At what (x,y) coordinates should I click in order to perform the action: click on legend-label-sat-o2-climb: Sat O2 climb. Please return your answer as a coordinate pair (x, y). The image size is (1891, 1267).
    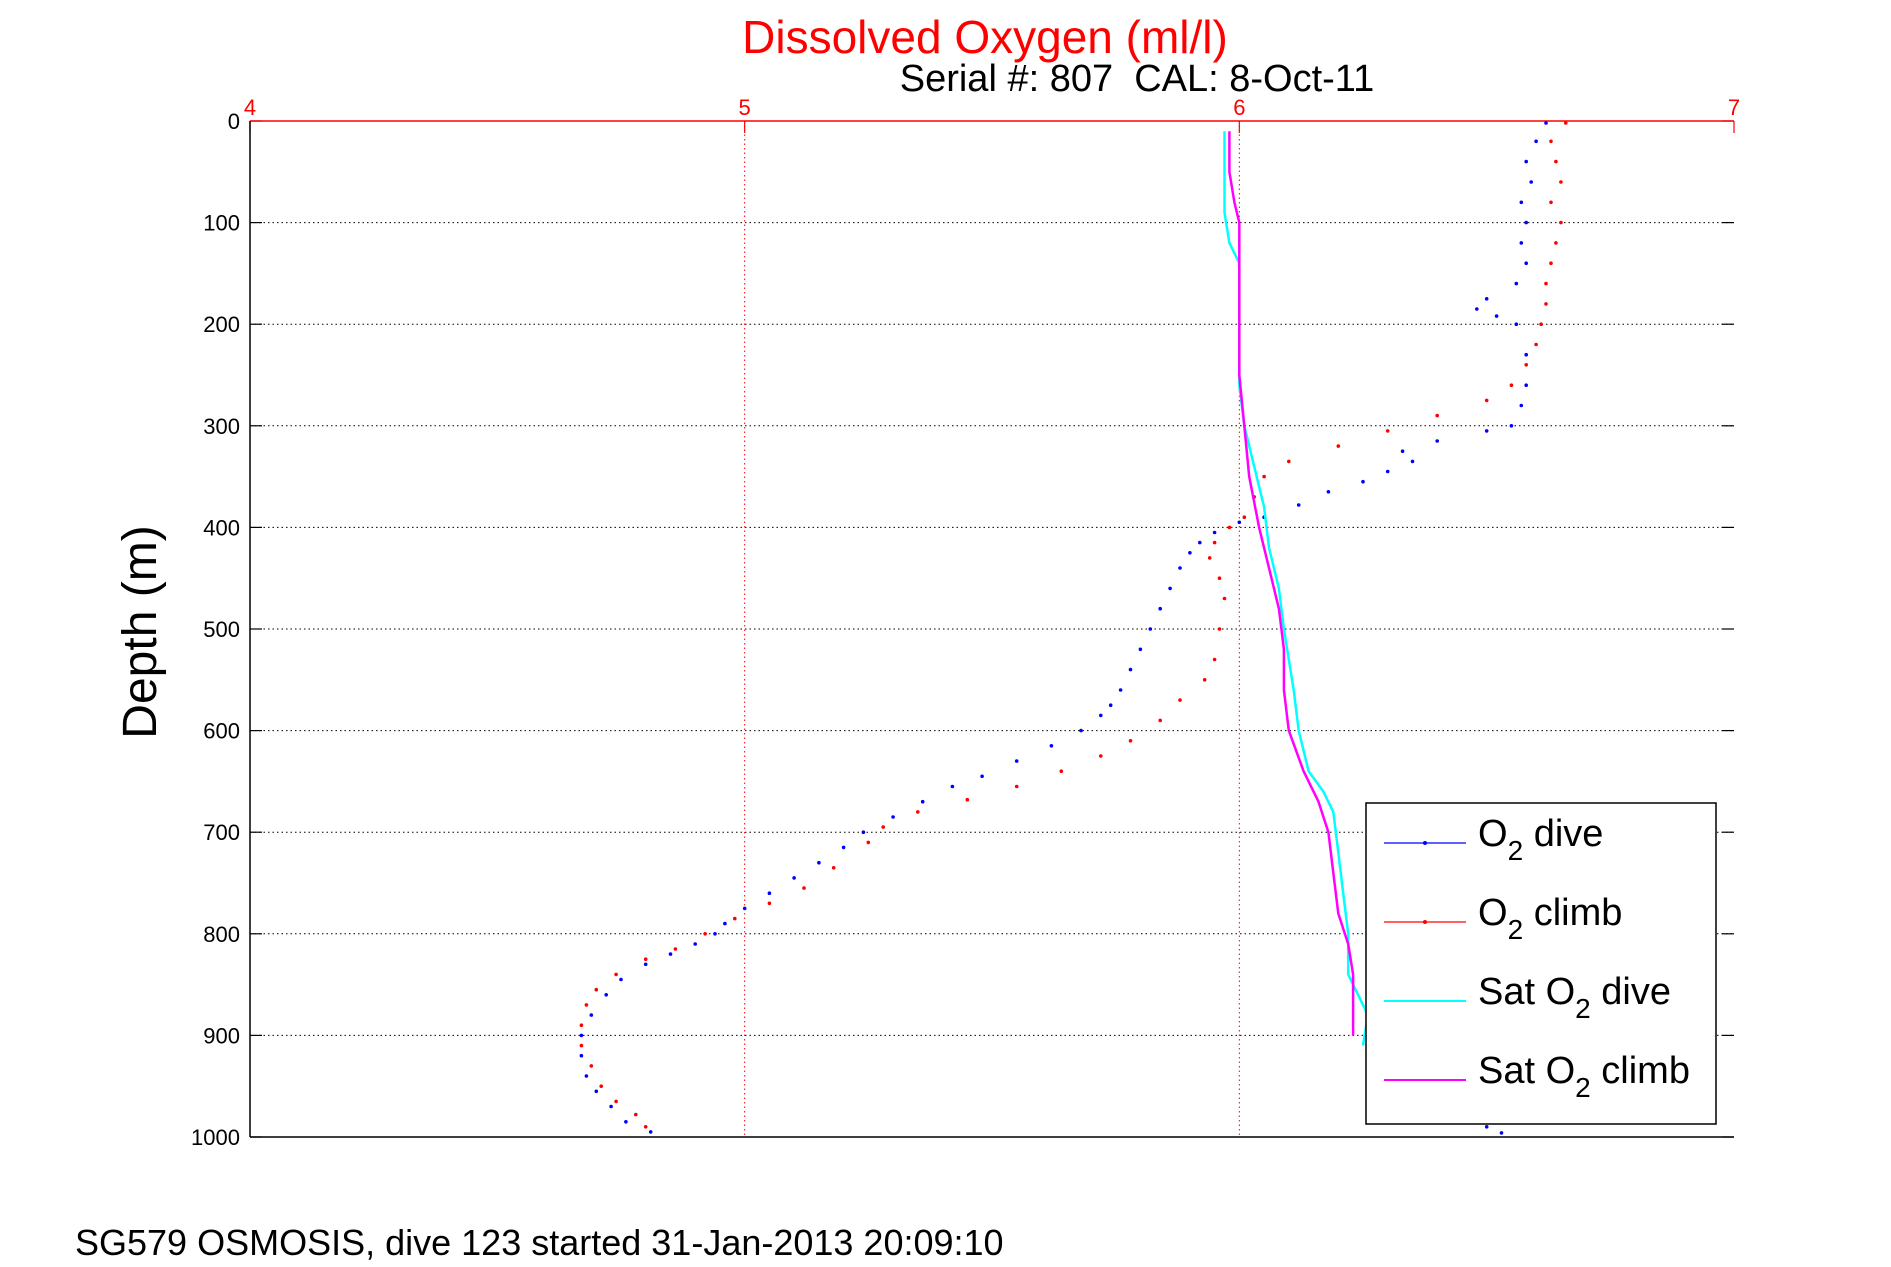
    Looking at the image, I should click on (1584, 1076).